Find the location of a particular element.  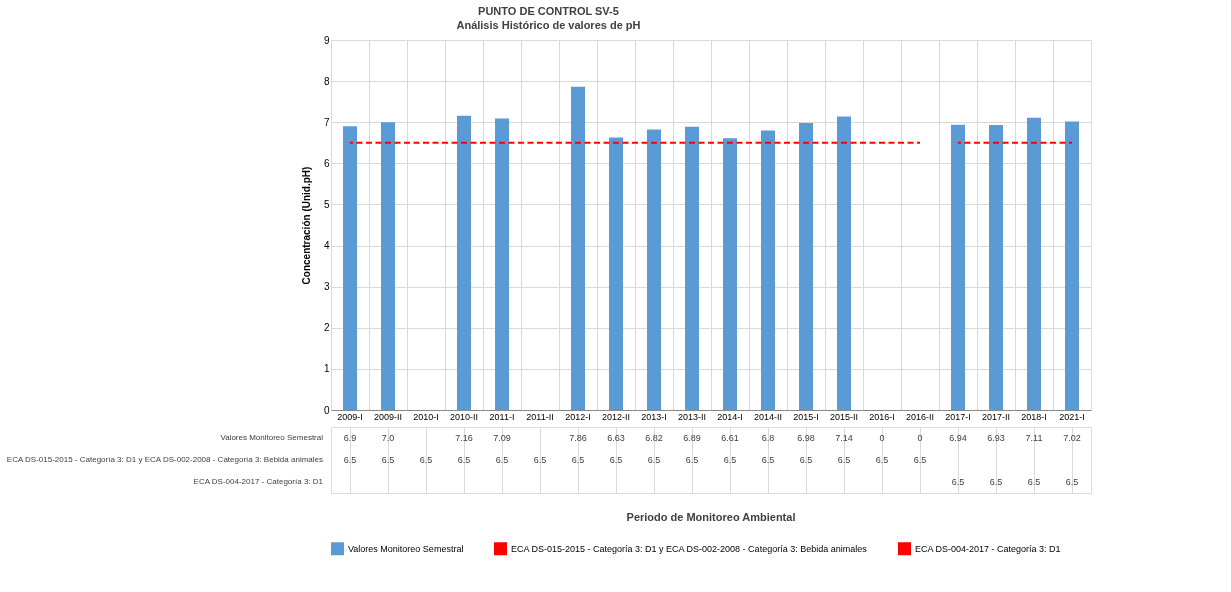

data-label: 6.89 is located at coordinates (692, 438).